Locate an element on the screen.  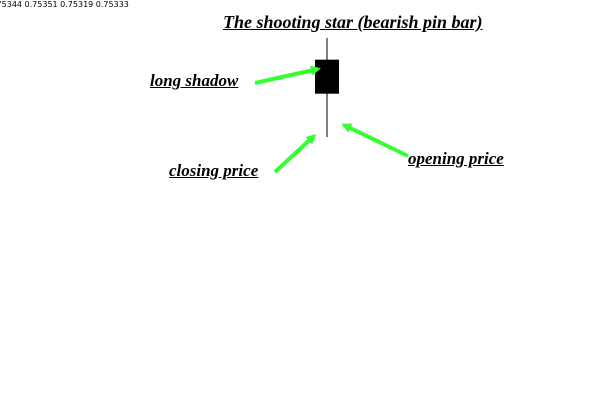
ohlc-readout: .75344 0.75351 0.75319 0.75333 is located at coordinates (64, 4).